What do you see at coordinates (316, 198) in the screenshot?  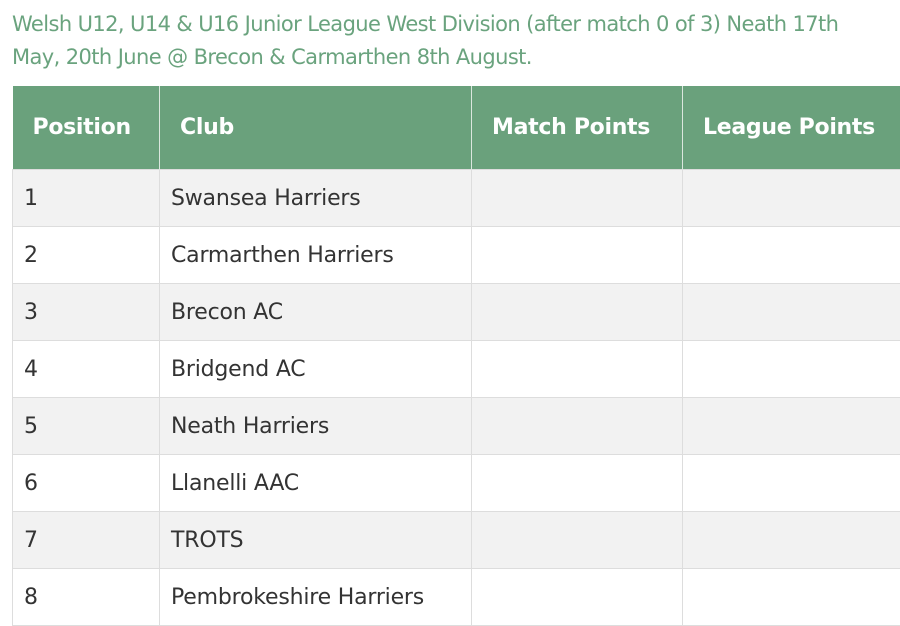 I see `club-cell: Swansea Harriers` at bounding box center [316, 198].